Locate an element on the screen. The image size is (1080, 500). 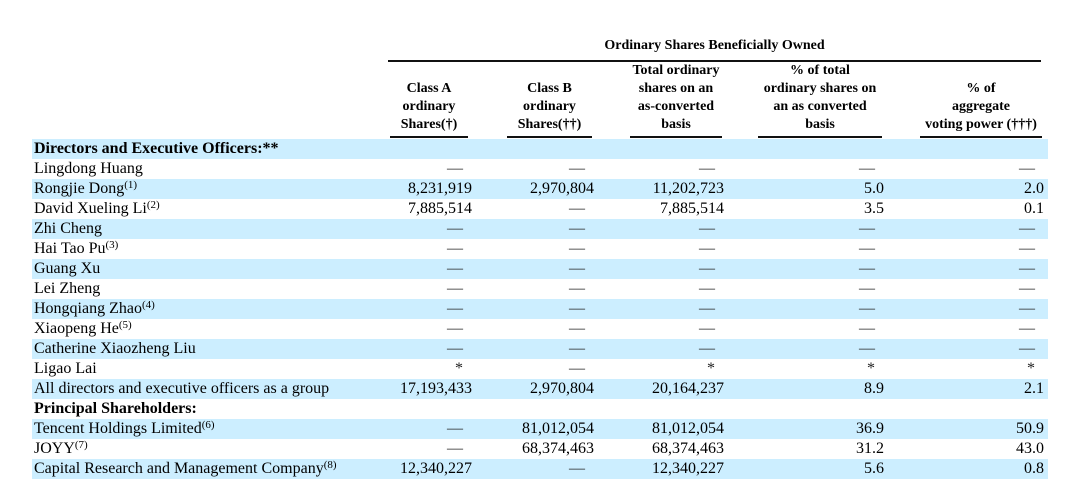
table-row: Zhi Cheng — — — — — is located at coordinates (540, 229).